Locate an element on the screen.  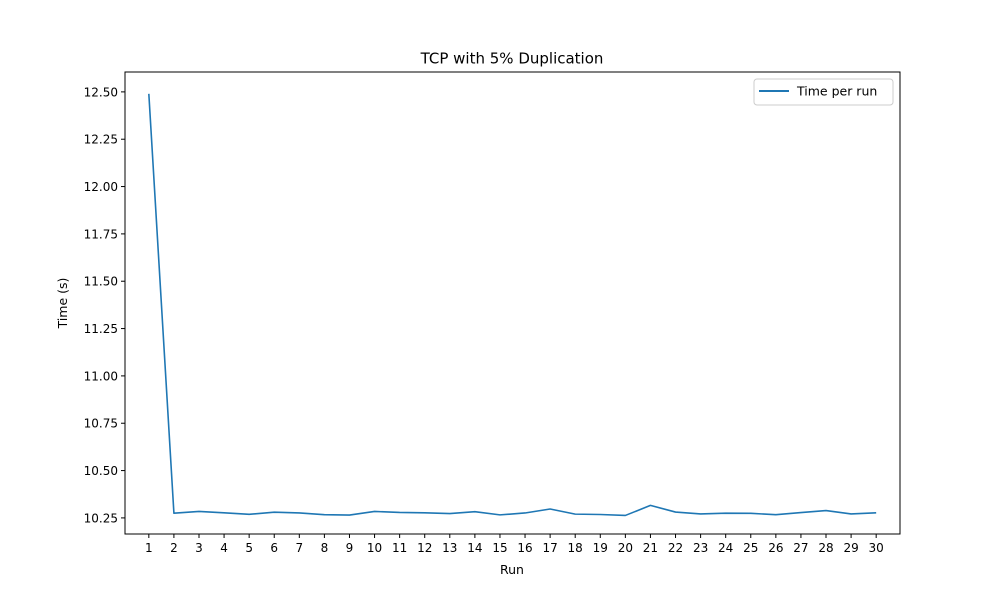
x-tick-label: 29 is located at coordinates (850, 548).